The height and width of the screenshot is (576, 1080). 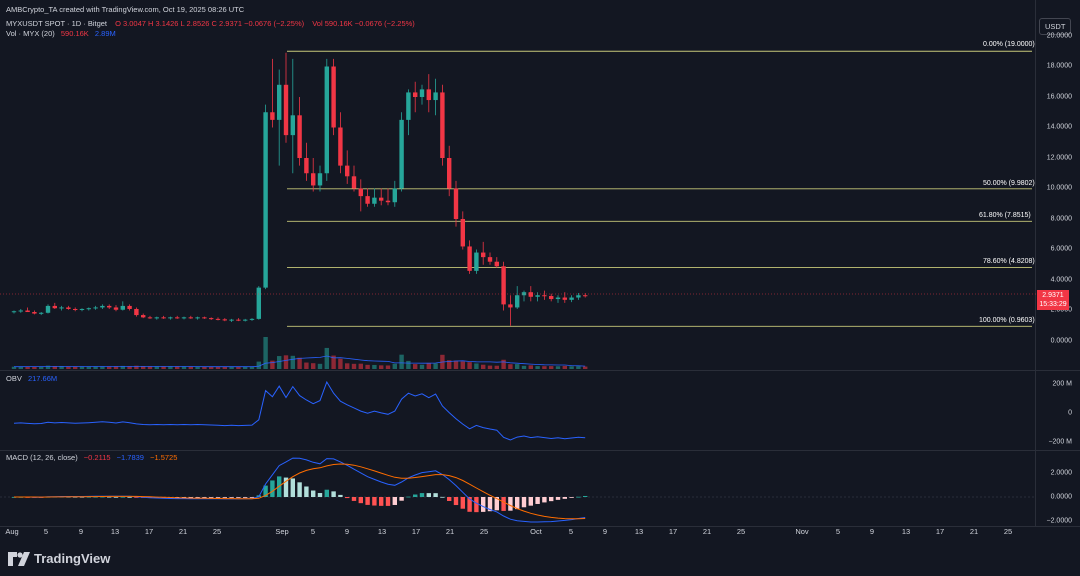 What do you see at coordinates (59, 558) in the screenshot?
I see `tradingview-logo: TradingView` at bounding box center [59, 558].